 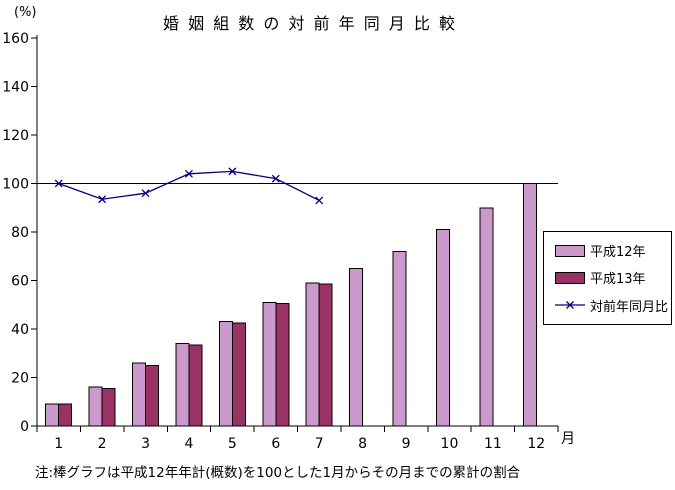 I want to click on bar-平成13年-month-7, so click(x=325, y=355).